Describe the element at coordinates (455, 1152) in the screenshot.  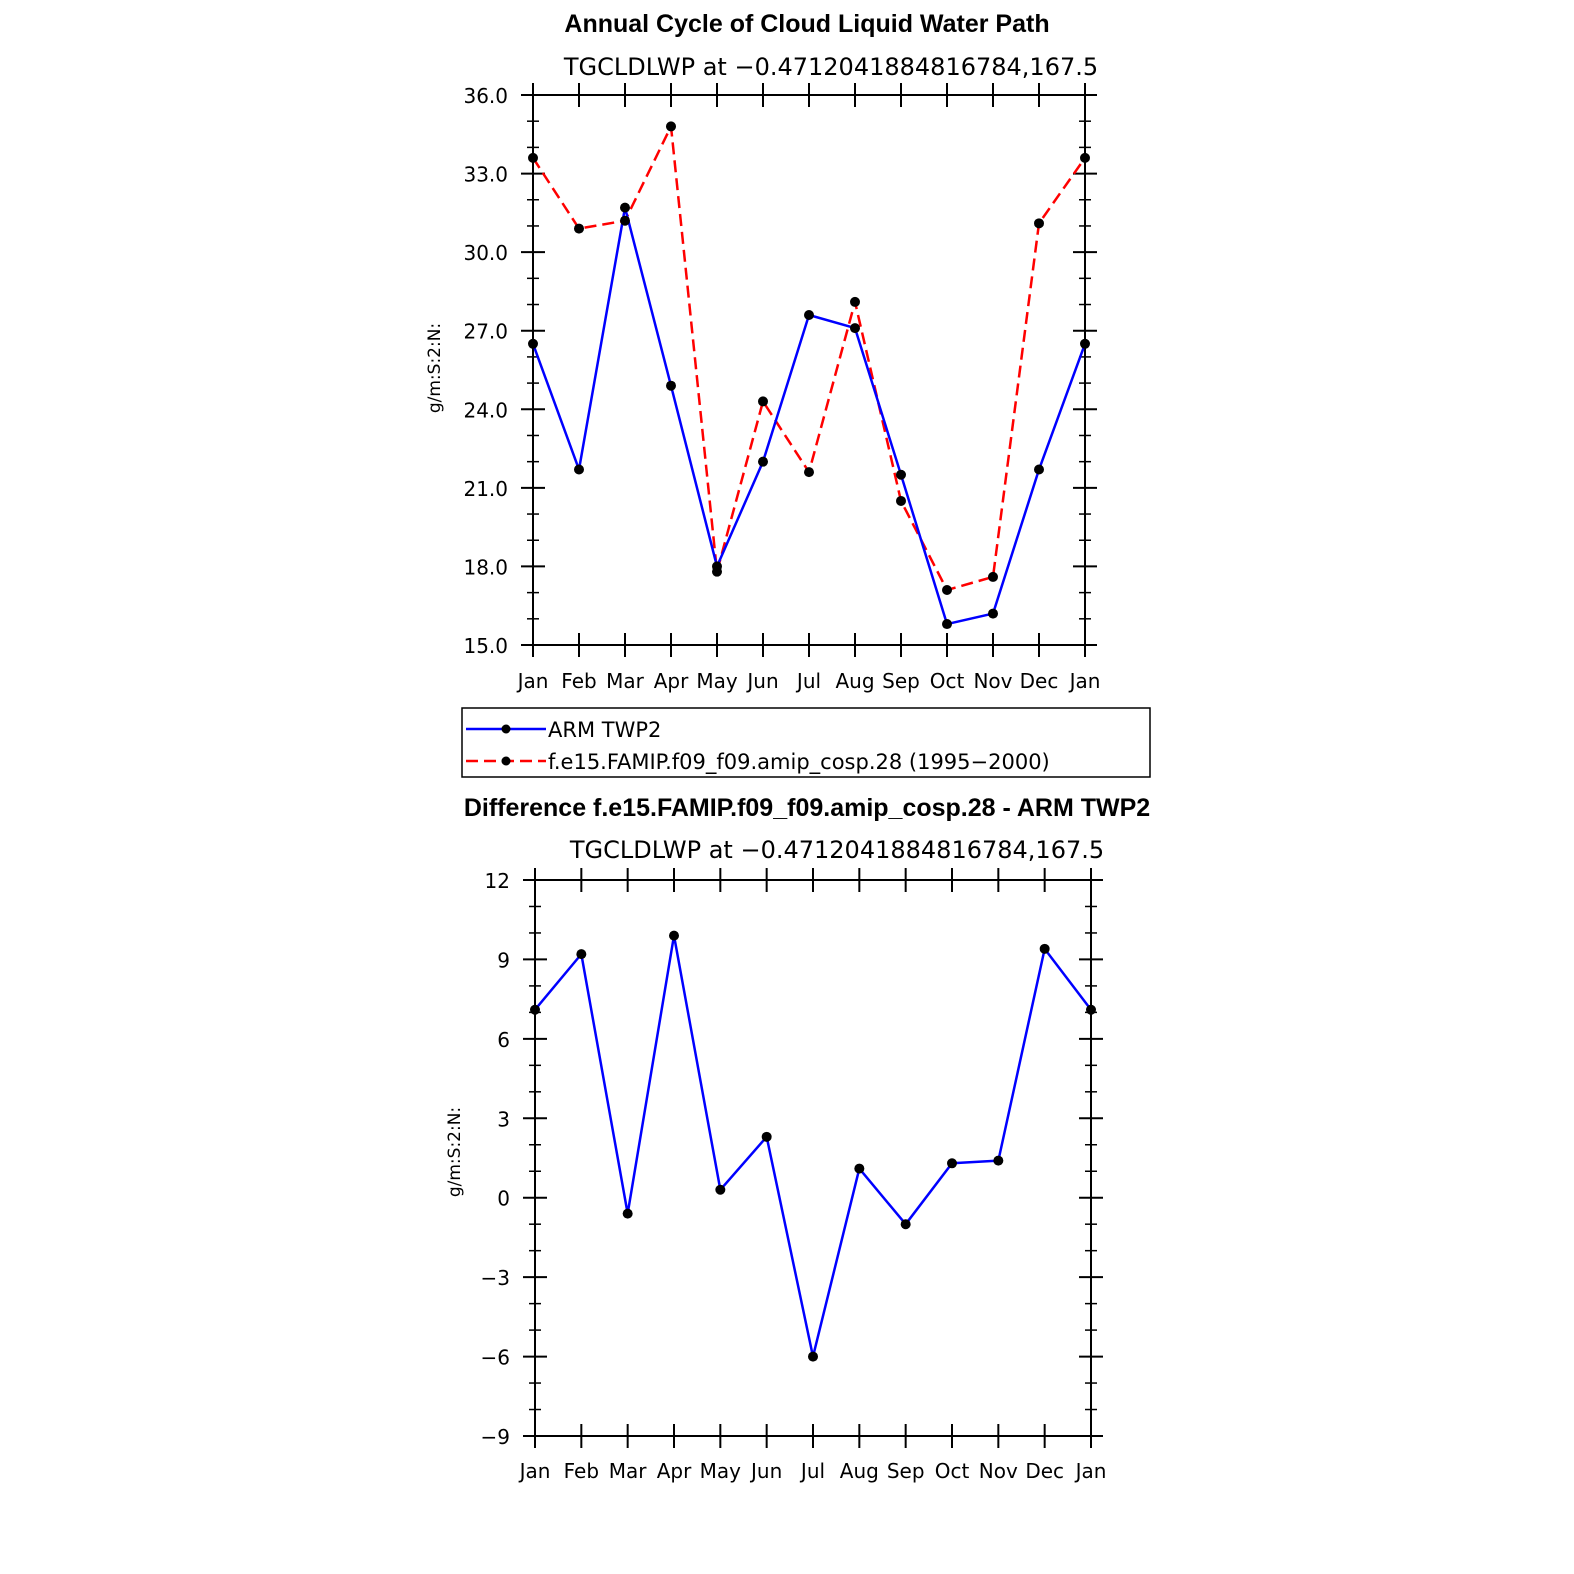
I see `bottom-y-axis-label: g/m:S:2:N:` at that location.